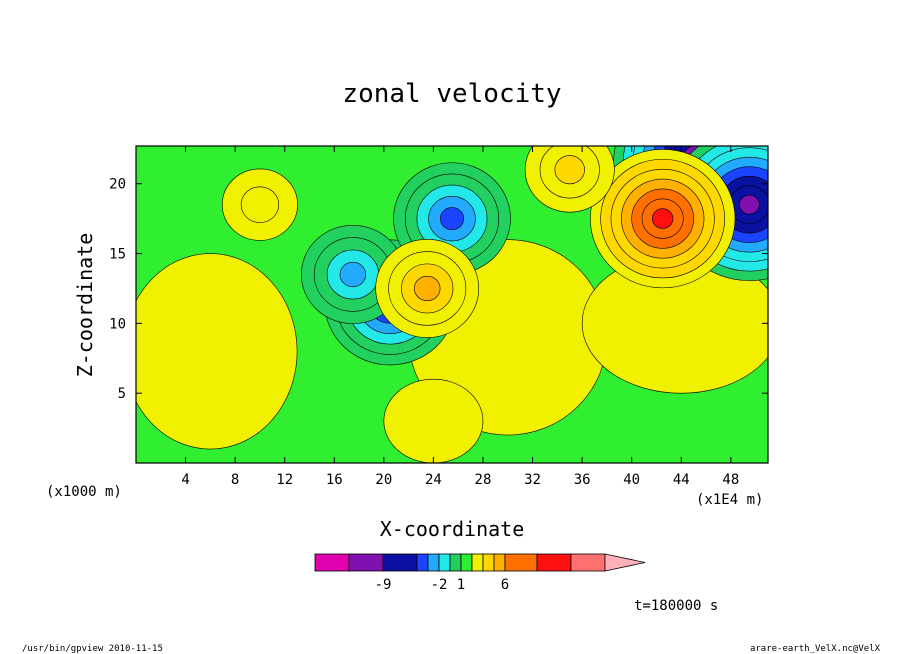 The image size is (904, 654). What do you see at coordinates (439, 585) in the screenshot?
I see `colorbar-label: -2` at bounding box center [439, 585].